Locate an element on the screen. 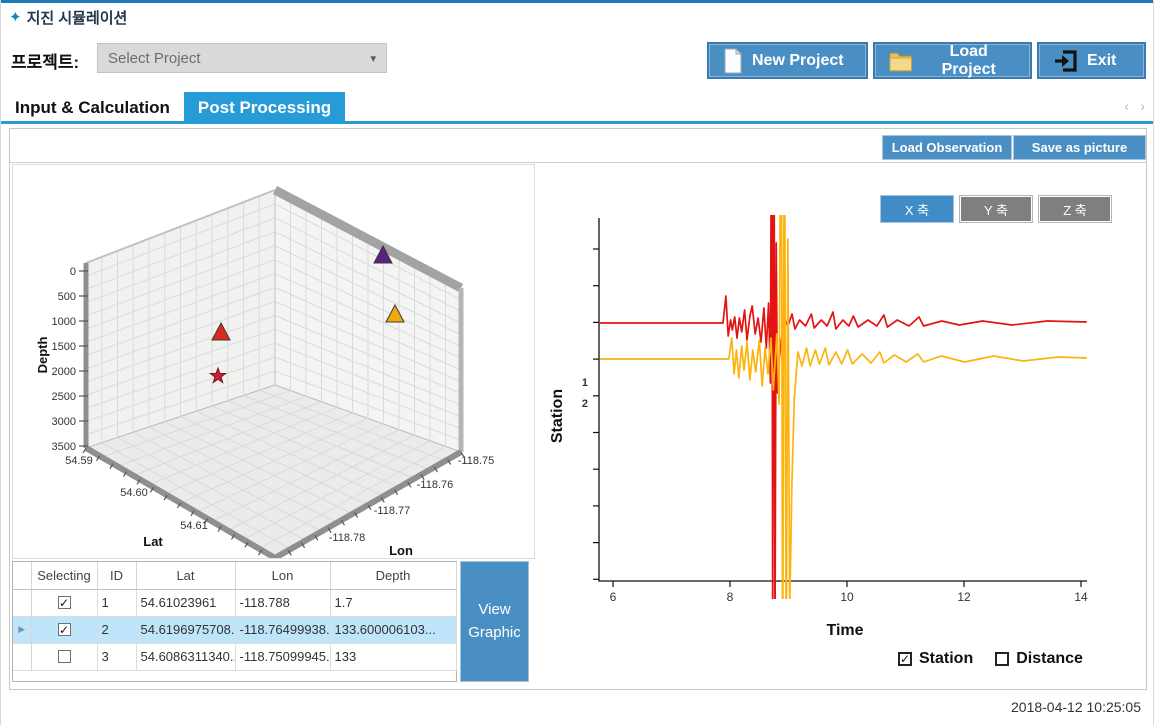 This screenshot has width=1154, height=725. load-observation-button: Load Observation is located at coordinates (947, 147).